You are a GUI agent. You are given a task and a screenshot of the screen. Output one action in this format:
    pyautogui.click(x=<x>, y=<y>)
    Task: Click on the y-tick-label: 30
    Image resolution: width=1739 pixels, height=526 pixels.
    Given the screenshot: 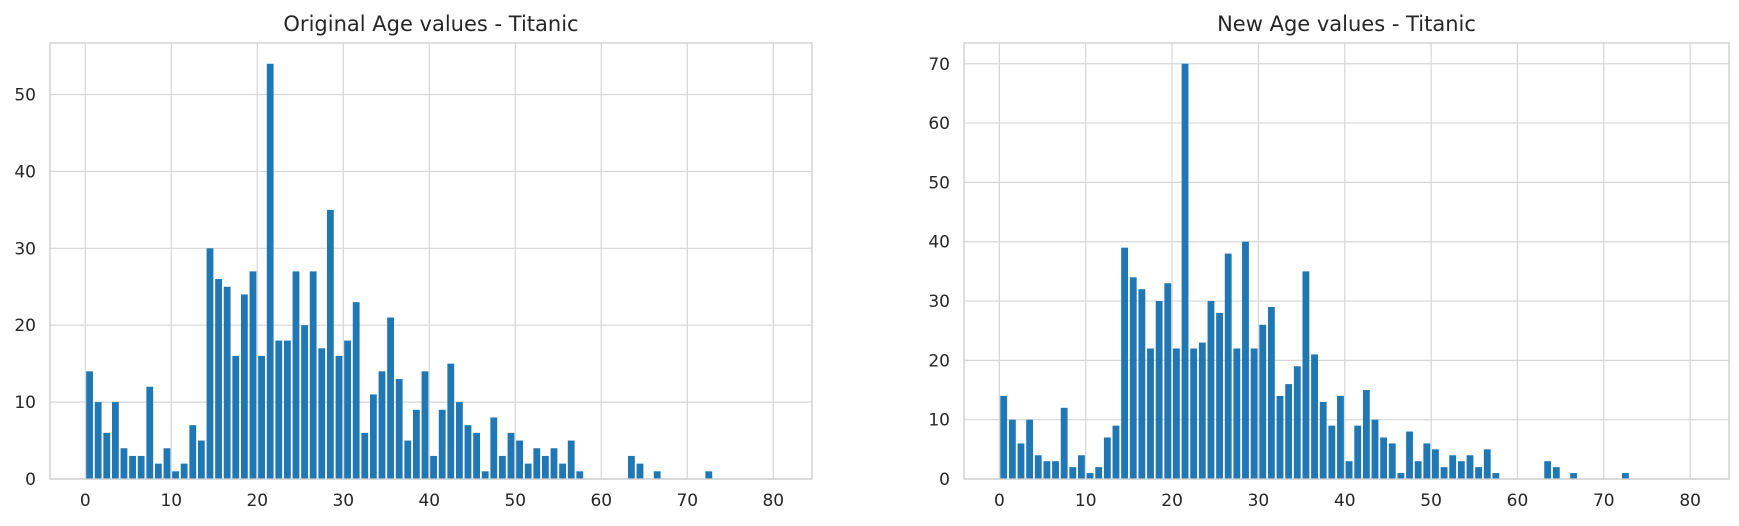 What is the action you would take?
    pyautogui.click(x=939, y=302)
    